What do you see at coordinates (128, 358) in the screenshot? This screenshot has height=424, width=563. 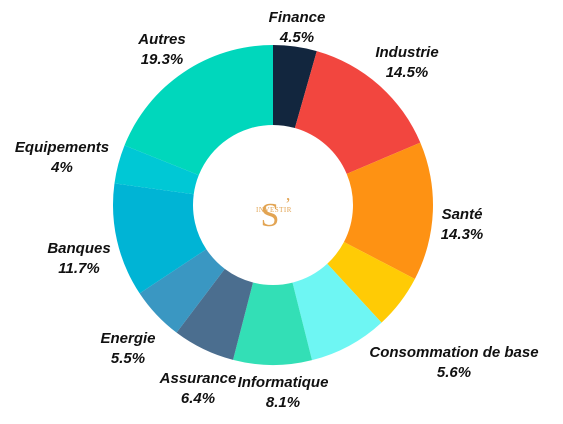 I see `slice-percent-label: 5.5%` at bounding box center [128, 358].